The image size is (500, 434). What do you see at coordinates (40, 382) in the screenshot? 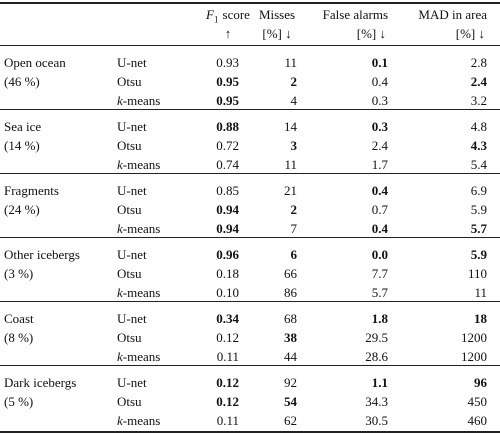
I see `group-name: Dark icebergs` at bounding box center [40, 382].